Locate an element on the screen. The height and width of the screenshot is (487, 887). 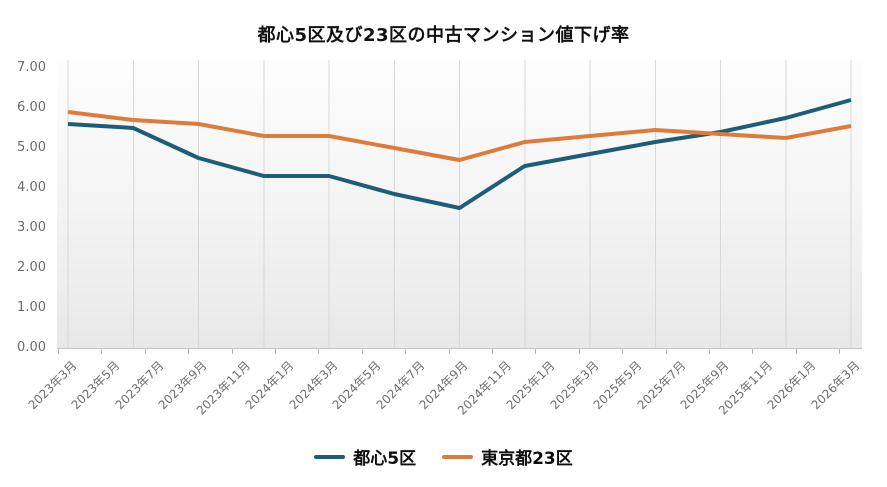
y-axis-label: 5.00 is located at coordinates (31, 147).